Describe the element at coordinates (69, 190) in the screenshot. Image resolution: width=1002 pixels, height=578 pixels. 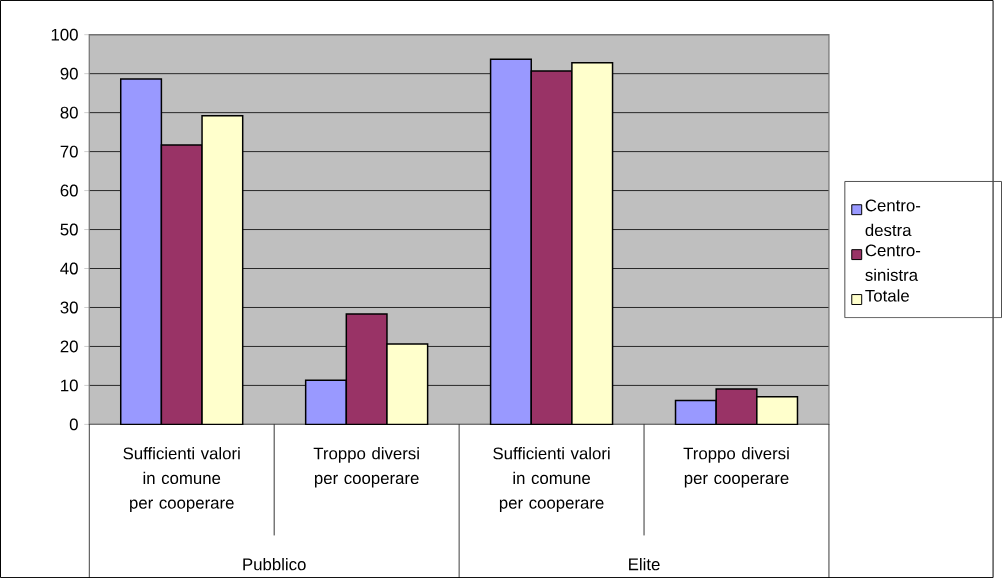
I see `y-tick-label: 60` at that location.